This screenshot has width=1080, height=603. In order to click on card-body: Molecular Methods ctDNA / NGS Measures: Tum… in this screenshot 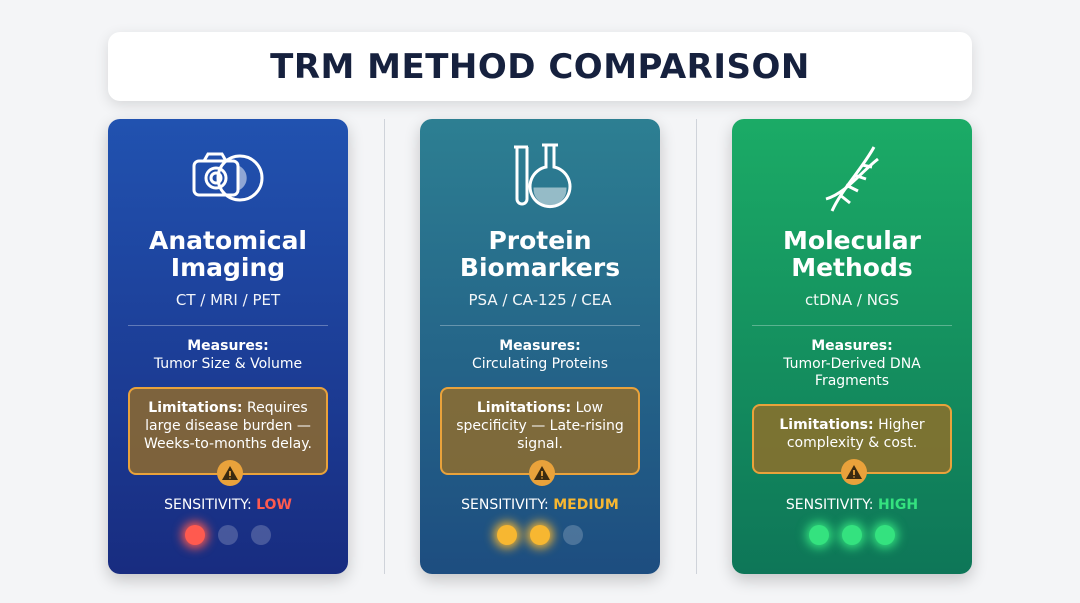, I will do `click(852, 355)`.